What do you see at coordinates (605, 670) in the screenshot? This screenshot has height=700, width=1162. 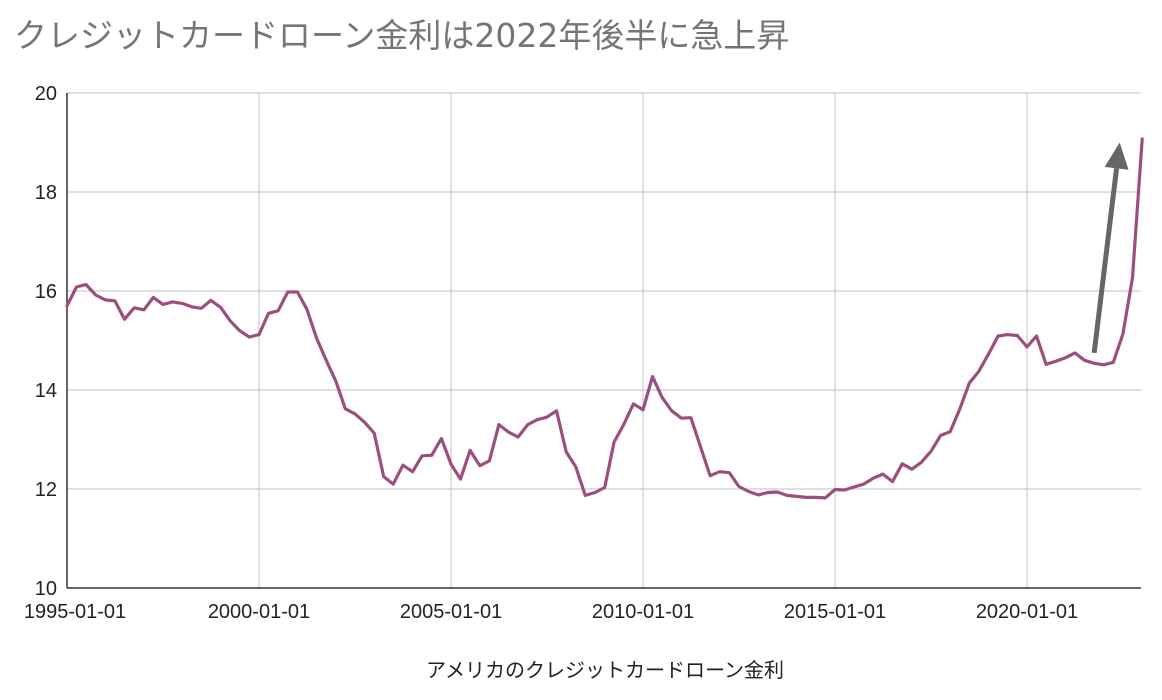 I see `x-axis-title: アメリカのクレジットカードローン金利` at bounding box center [605, 670].